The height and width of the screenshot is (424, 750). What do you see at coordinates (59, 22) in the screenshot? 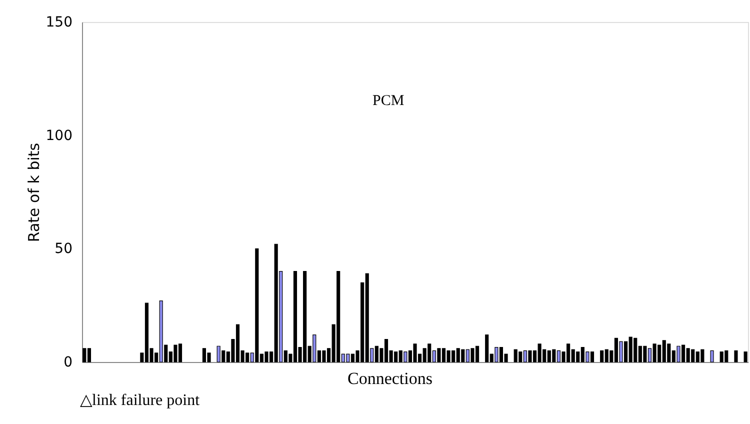
I see `y-tick-label: 150` at bounding box center [59, 22].